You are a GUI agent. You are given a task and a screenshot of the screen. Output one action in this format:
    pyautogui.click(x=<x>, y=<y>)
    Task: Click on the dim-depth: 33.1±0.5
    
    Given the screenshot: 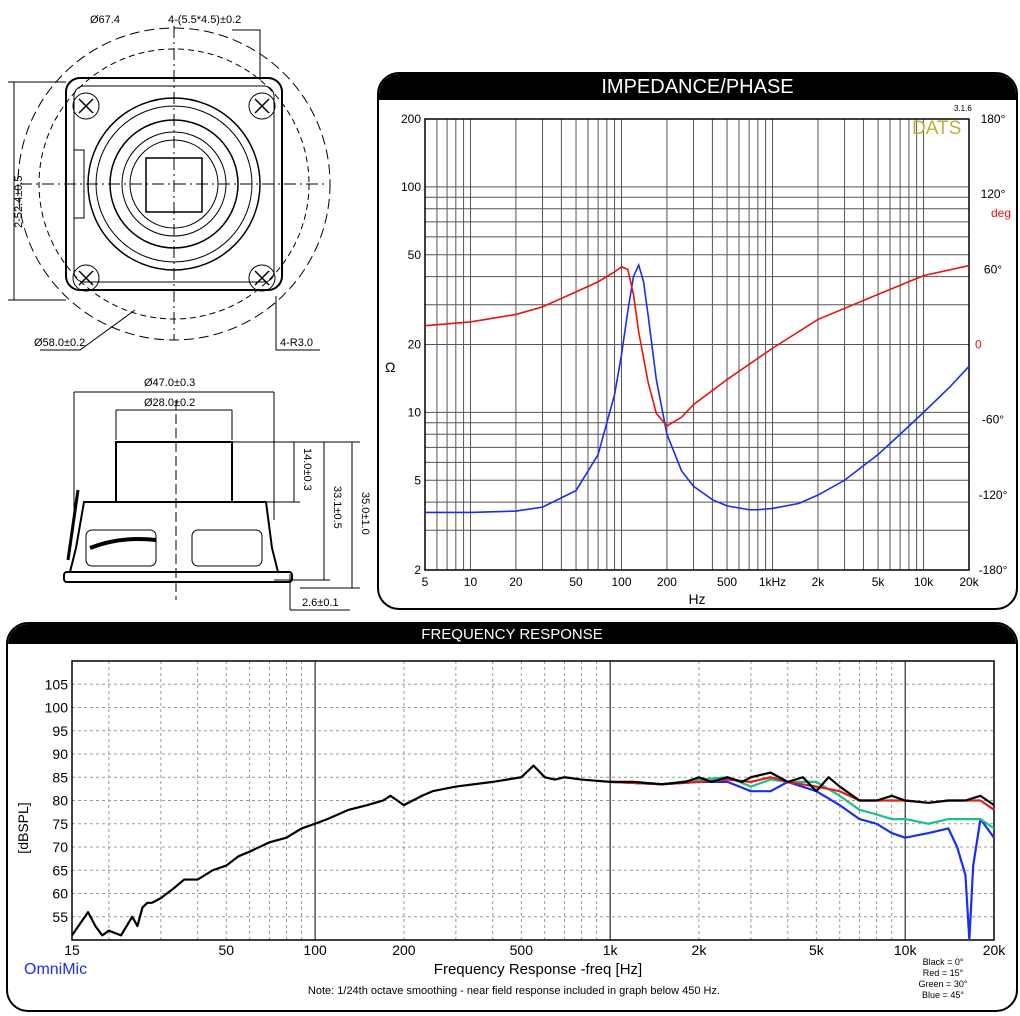 What is the action you would take?
    pyautogui.click(x=337, y=507)
    